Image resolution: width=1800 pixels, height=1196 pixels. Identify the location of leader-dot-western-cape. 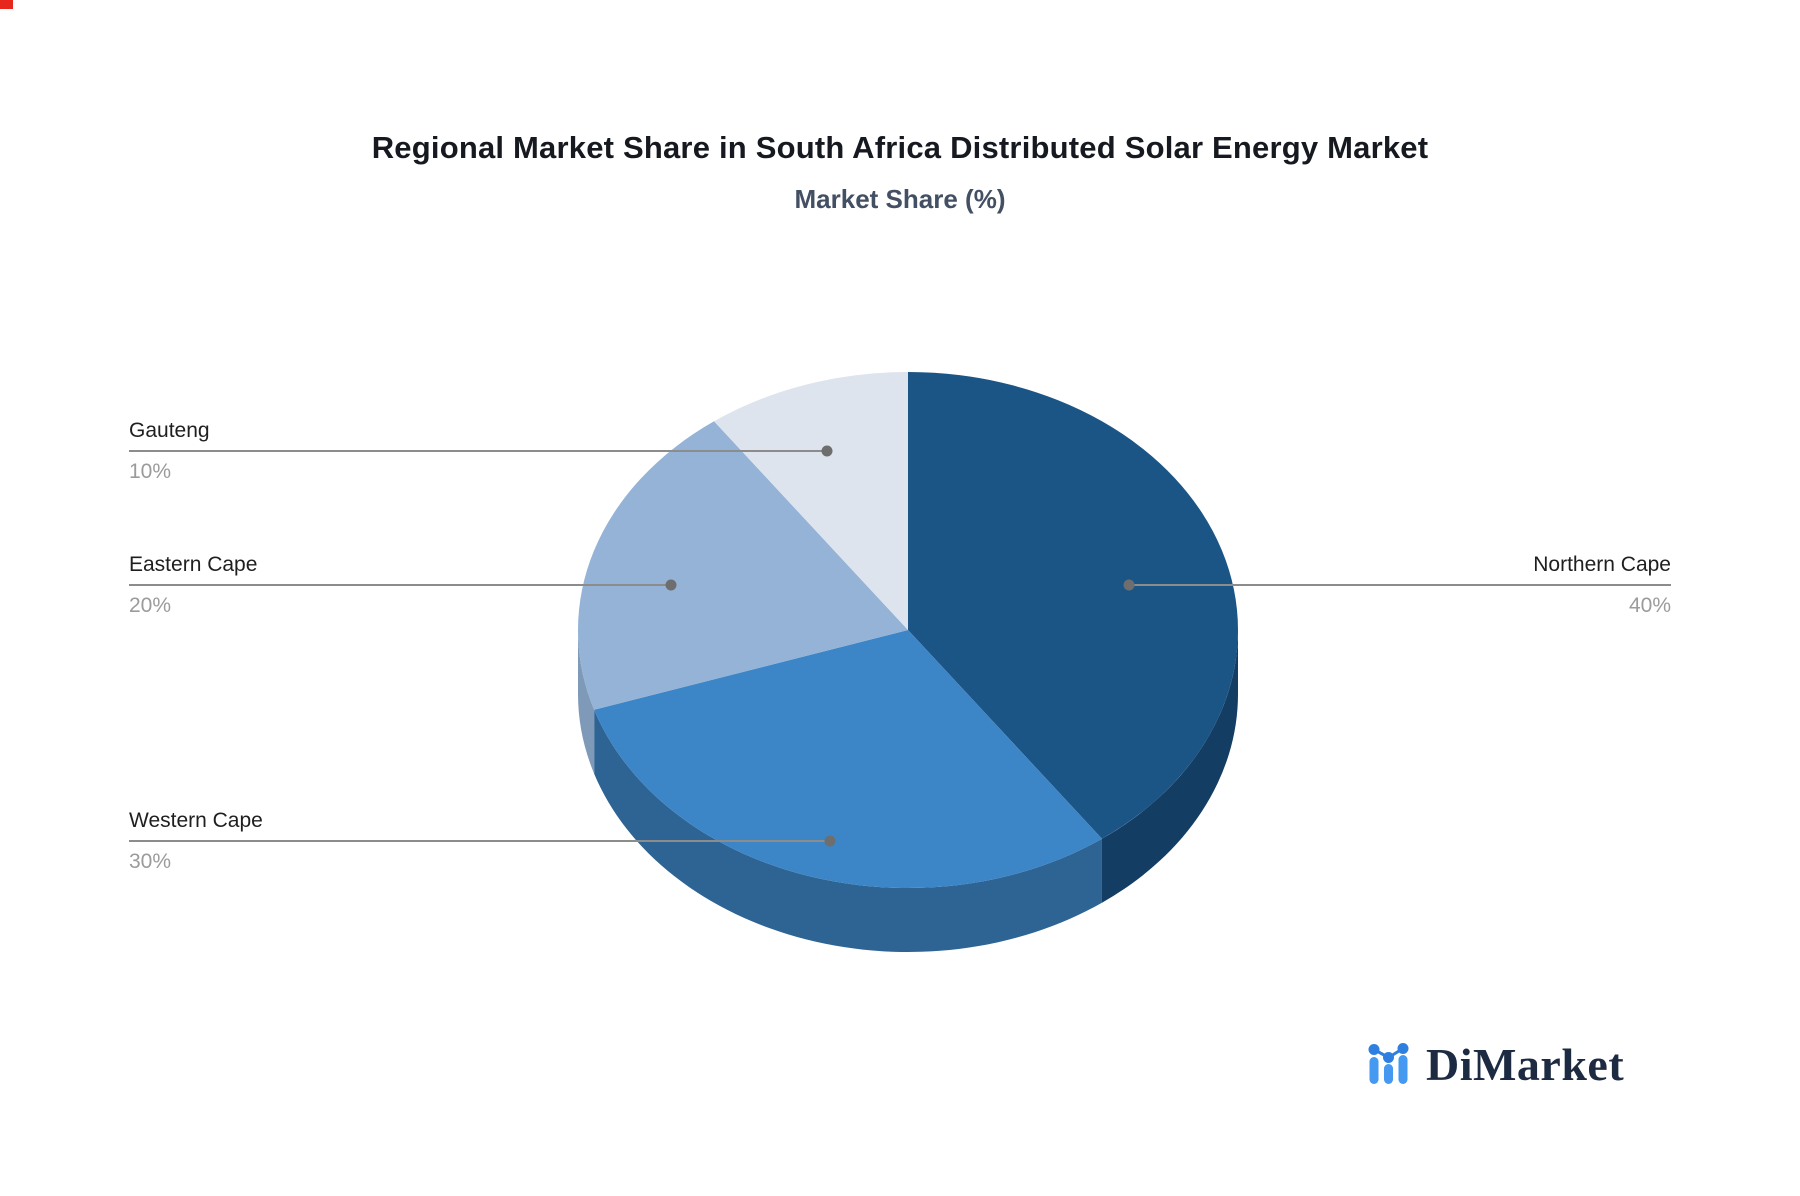
(830, 841).